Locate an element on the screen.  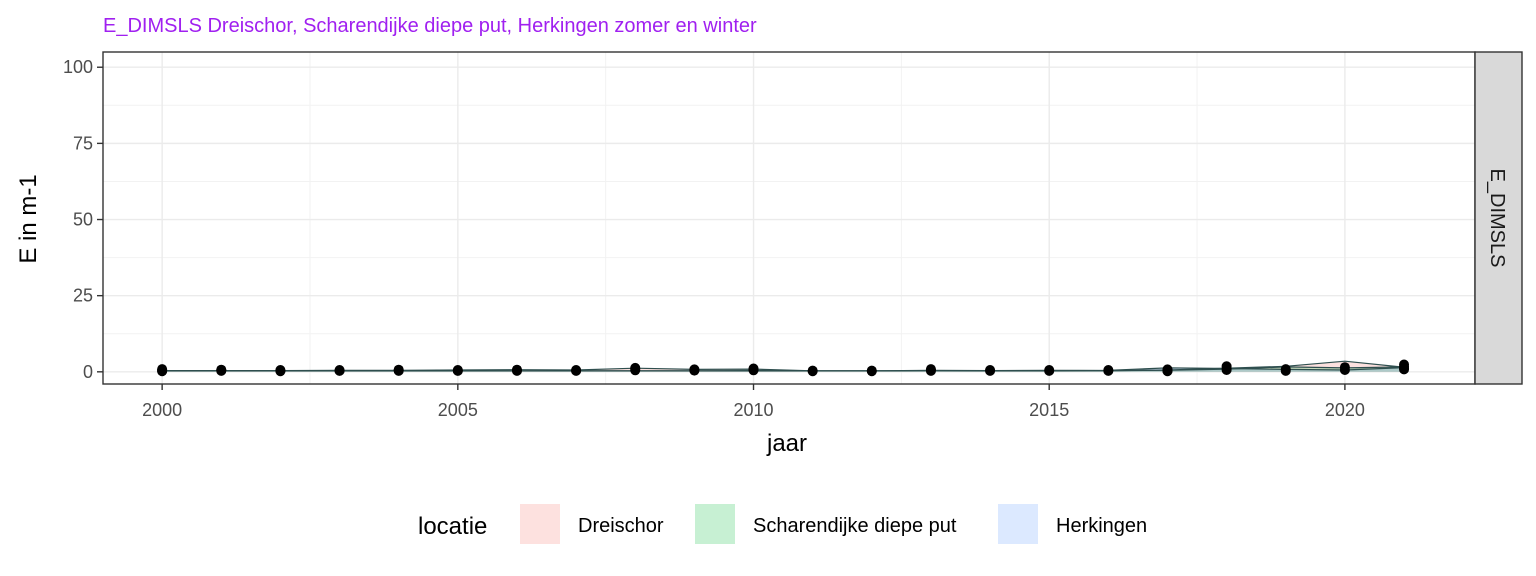
legend-label-herkingen: Herkingen is located at coordinates (1101, 526).